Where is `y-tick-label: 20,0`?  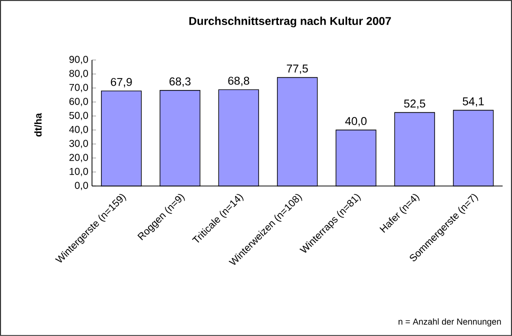
y-tick-label: 20,0 is located at coordinates (78, 158).